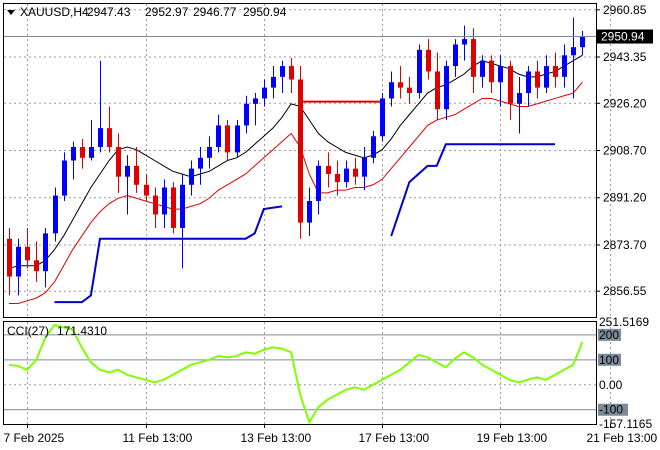 This screenshot has width=660, height=450. I want to click on price-tick-label: 2960.85, so click(625, 10).